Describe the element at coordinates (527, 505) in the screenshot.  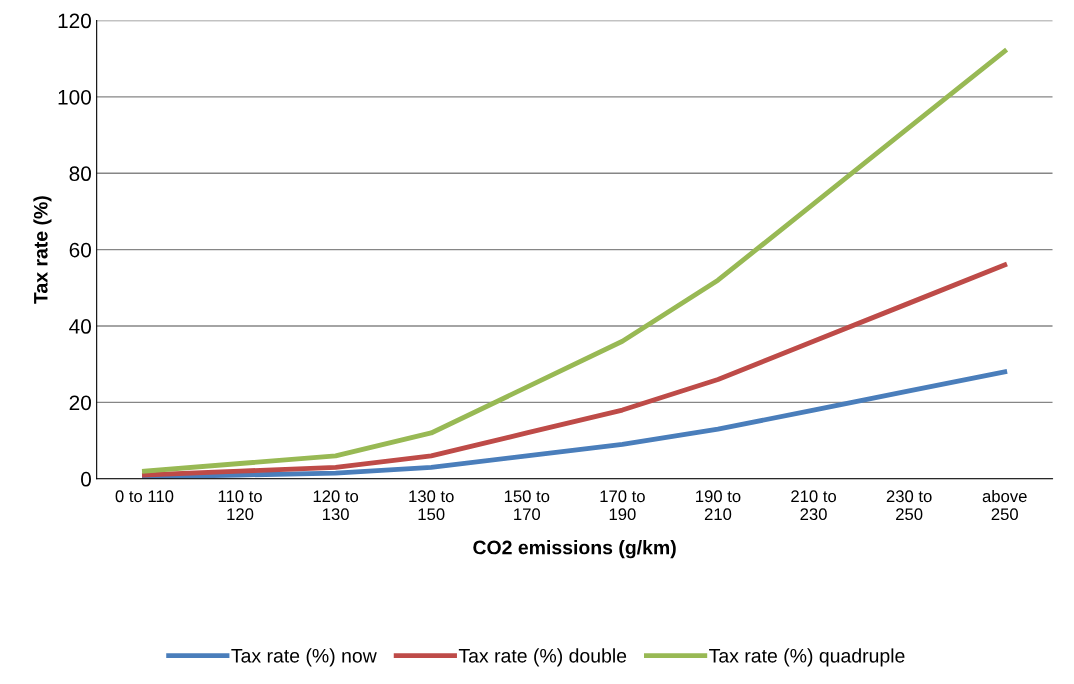
I see `x-tick-label: 150 to 170` at that location.